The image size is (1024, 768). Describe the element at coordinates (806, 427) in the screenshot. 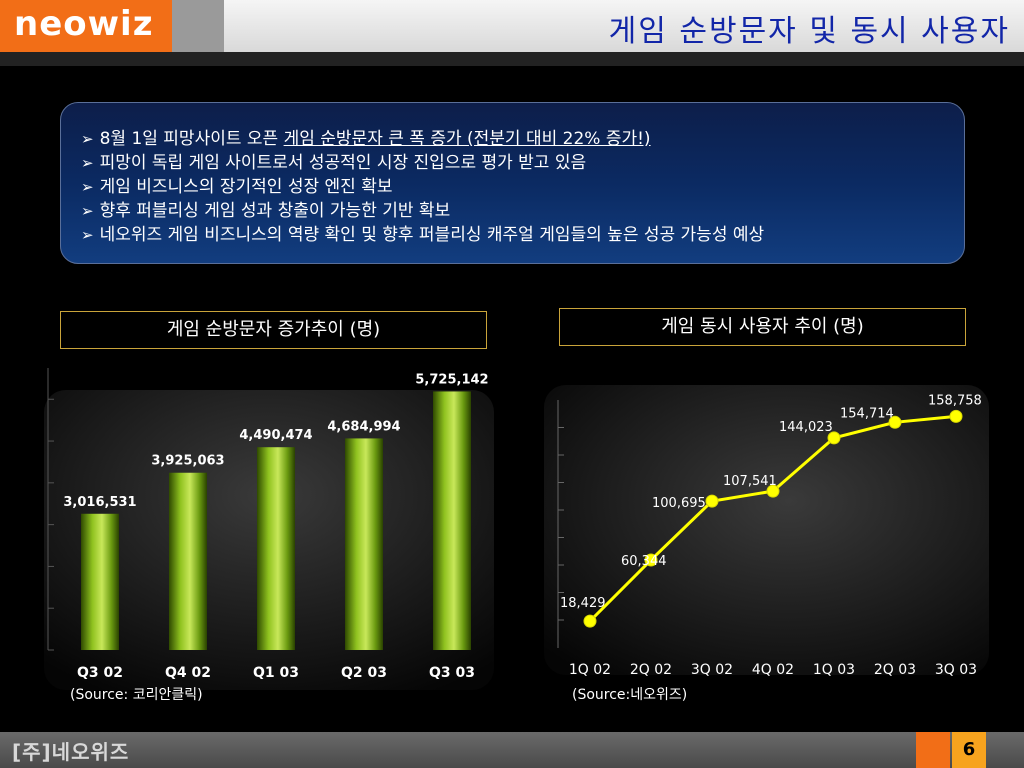

I see `point-value-label: 144,023` at that location.